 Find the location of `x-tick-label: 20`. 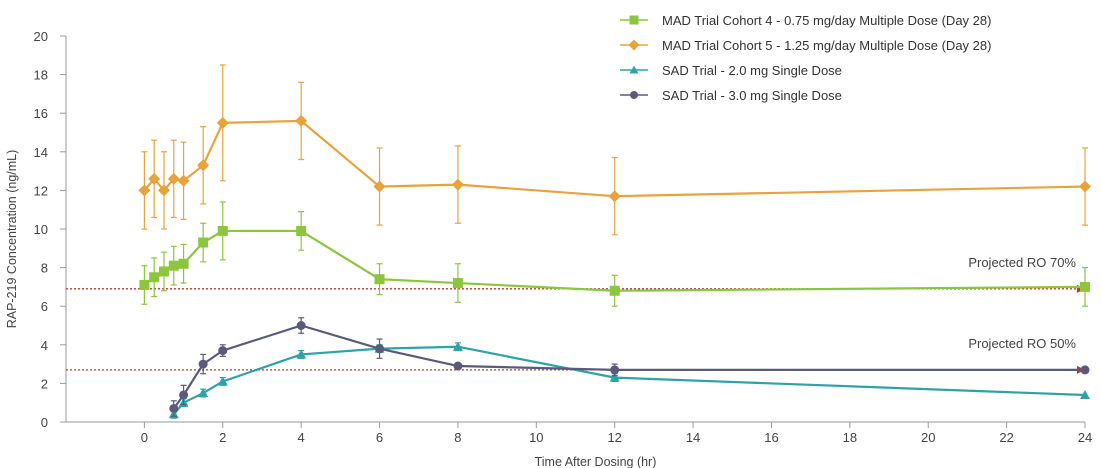

x-tick-label: 20 is located at coordinates (928, 437).